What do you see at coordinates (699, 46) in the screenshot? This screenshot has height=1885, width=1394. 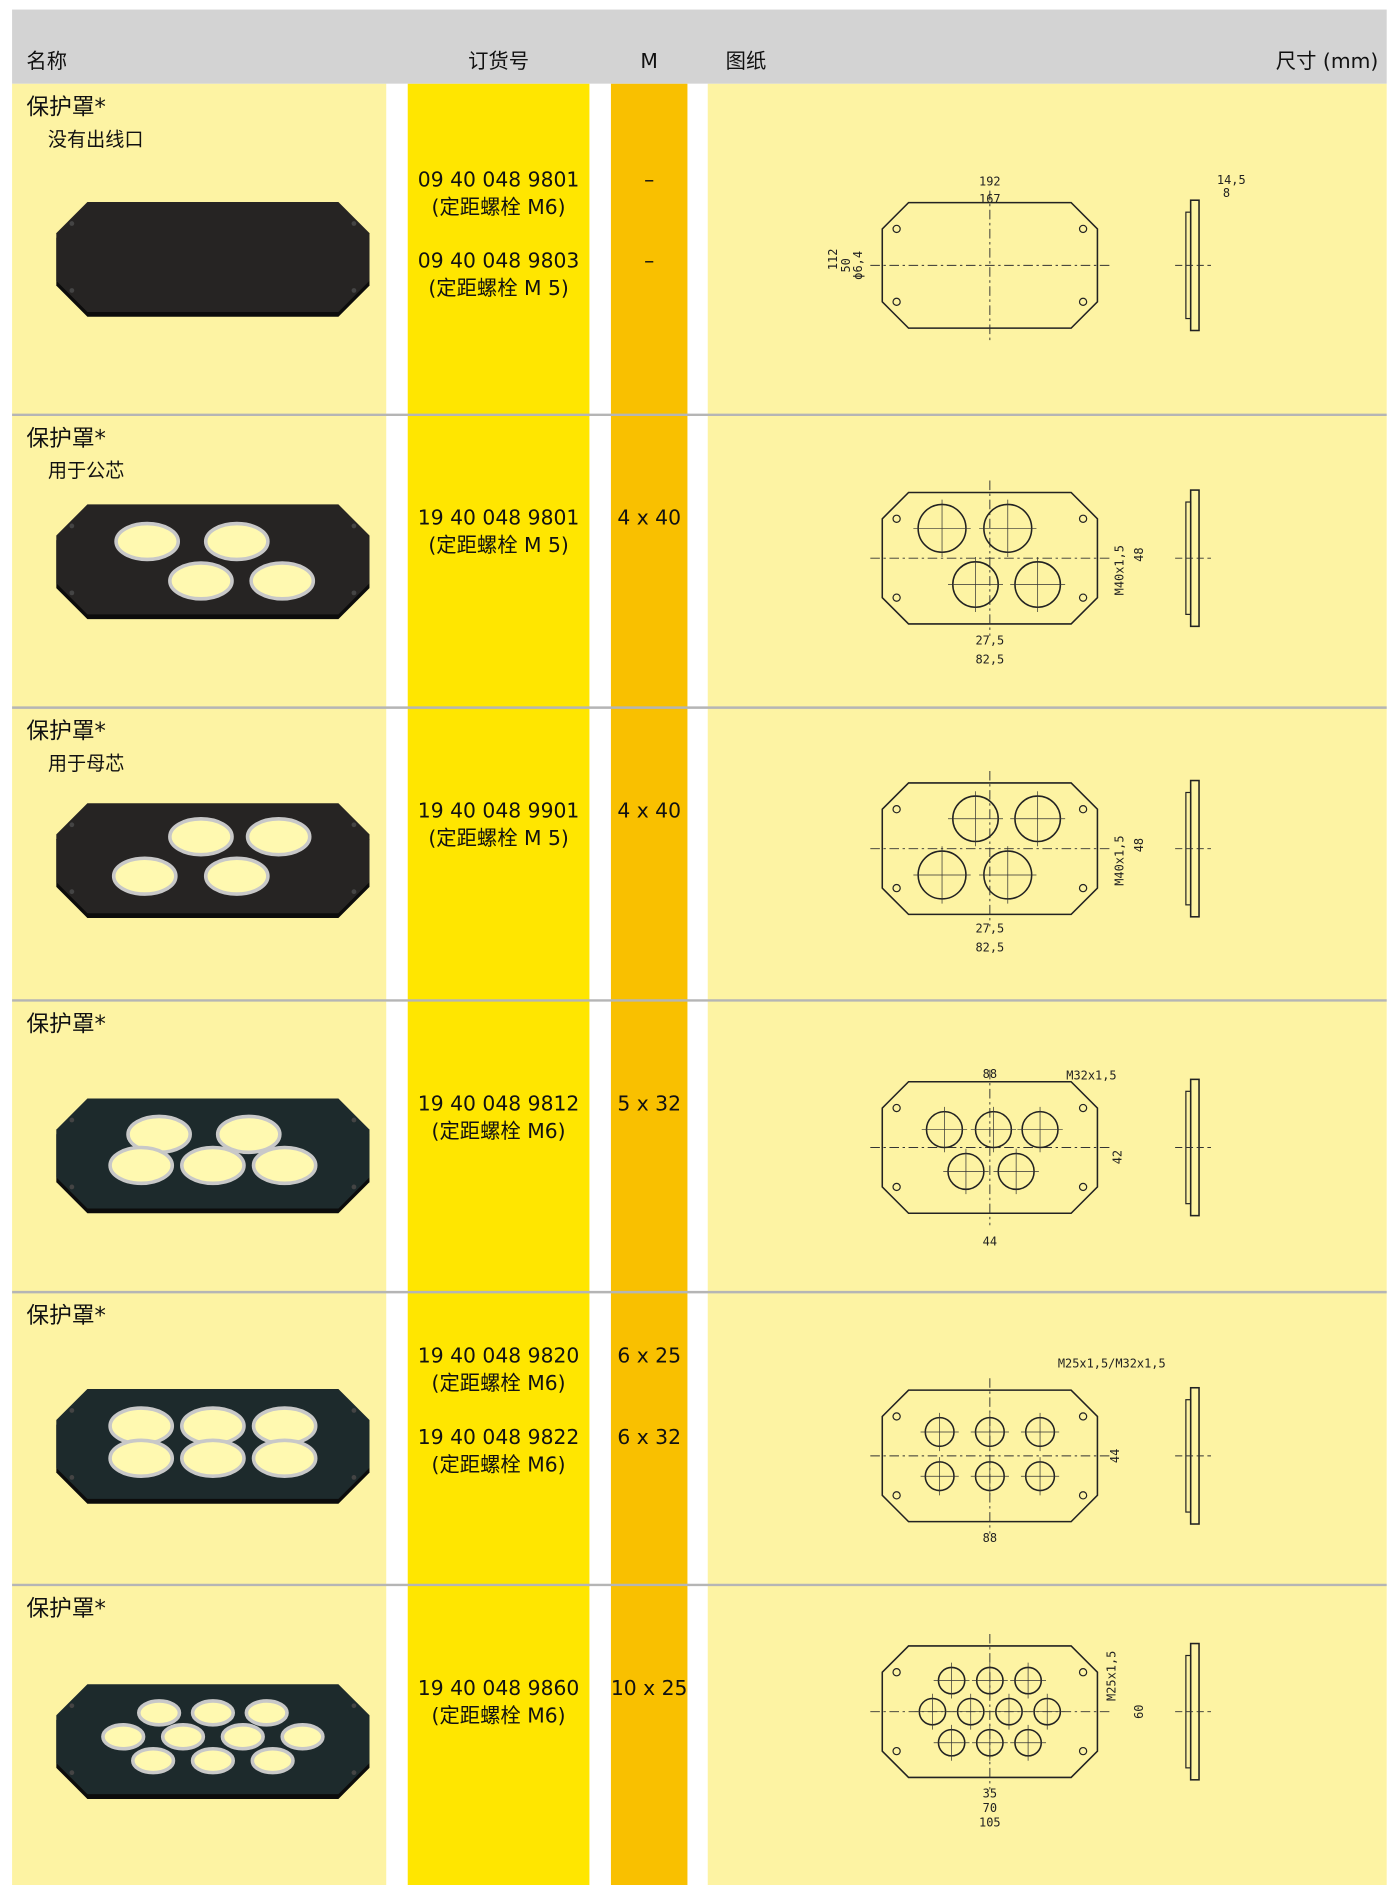 I see `header-band` at bounding box center [699, 46].